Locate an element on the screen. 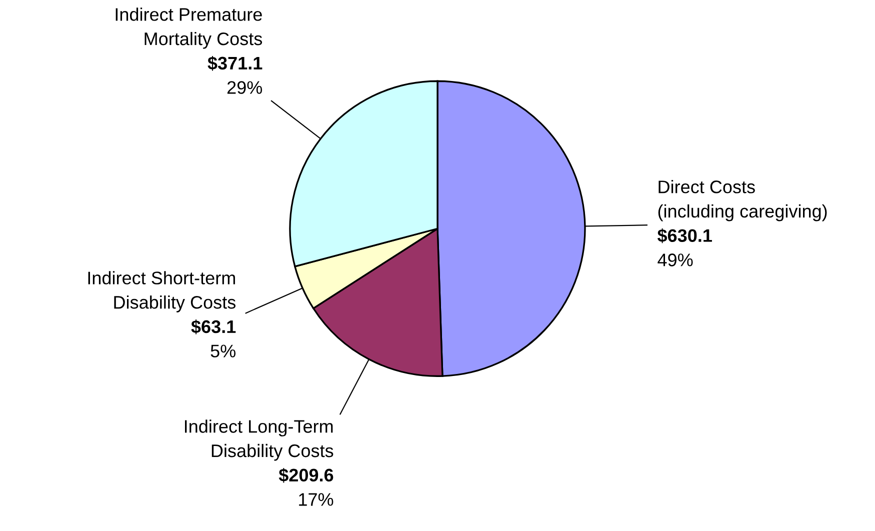 The image size is (875, 531). data-label: $630.1 49% is located at coordinates (684, 247).